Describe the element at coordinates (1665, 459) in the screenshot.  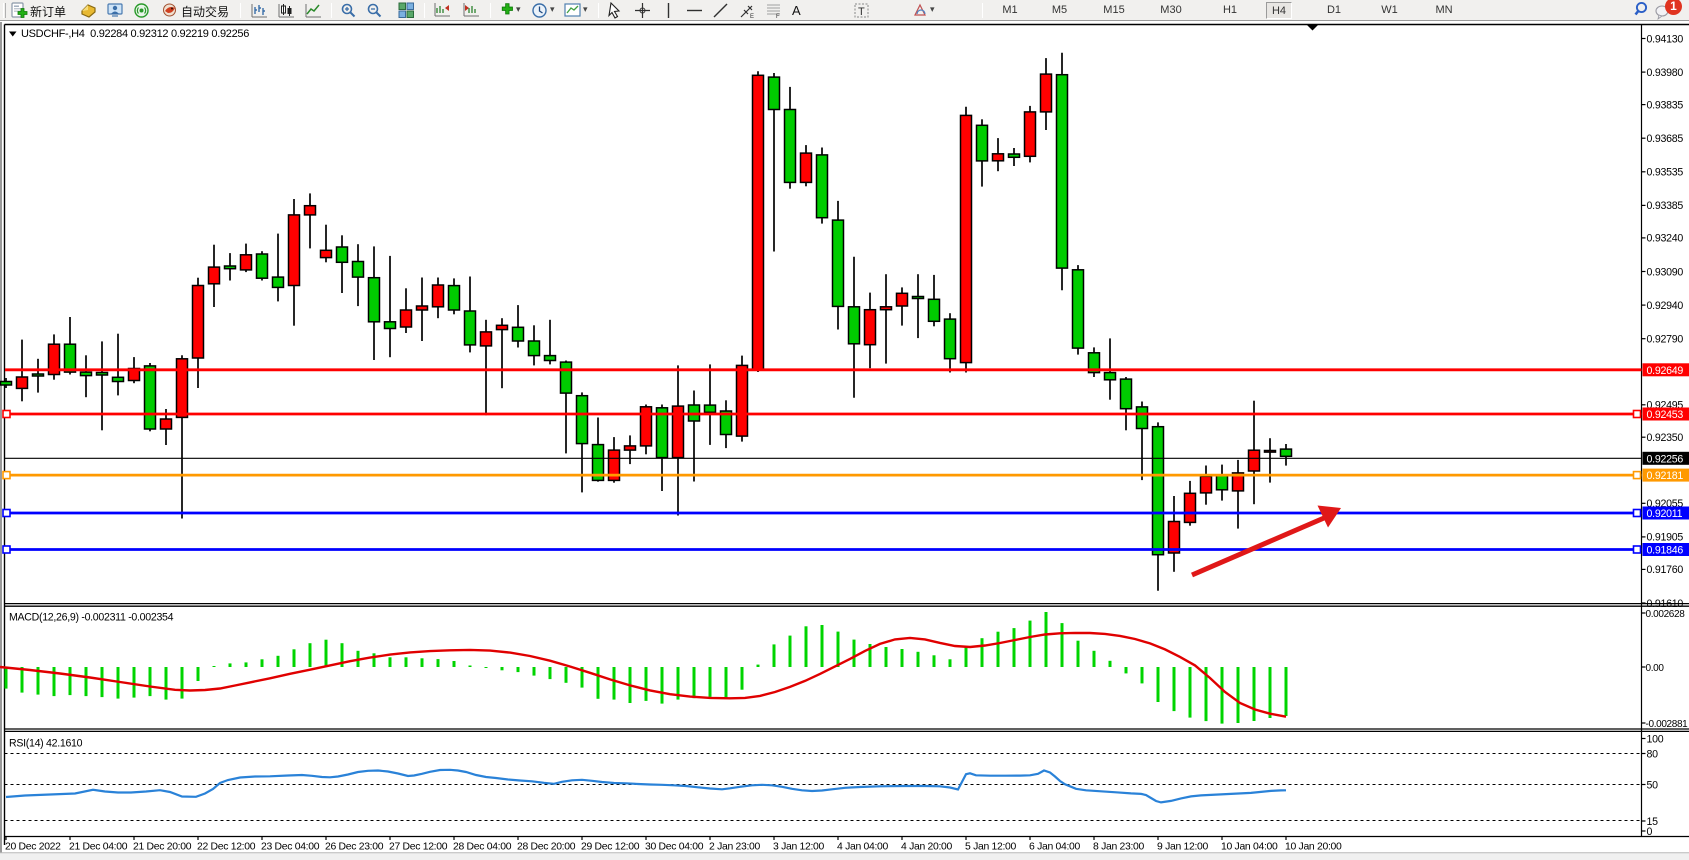
I see `svg-text: 0.92256` at that location.